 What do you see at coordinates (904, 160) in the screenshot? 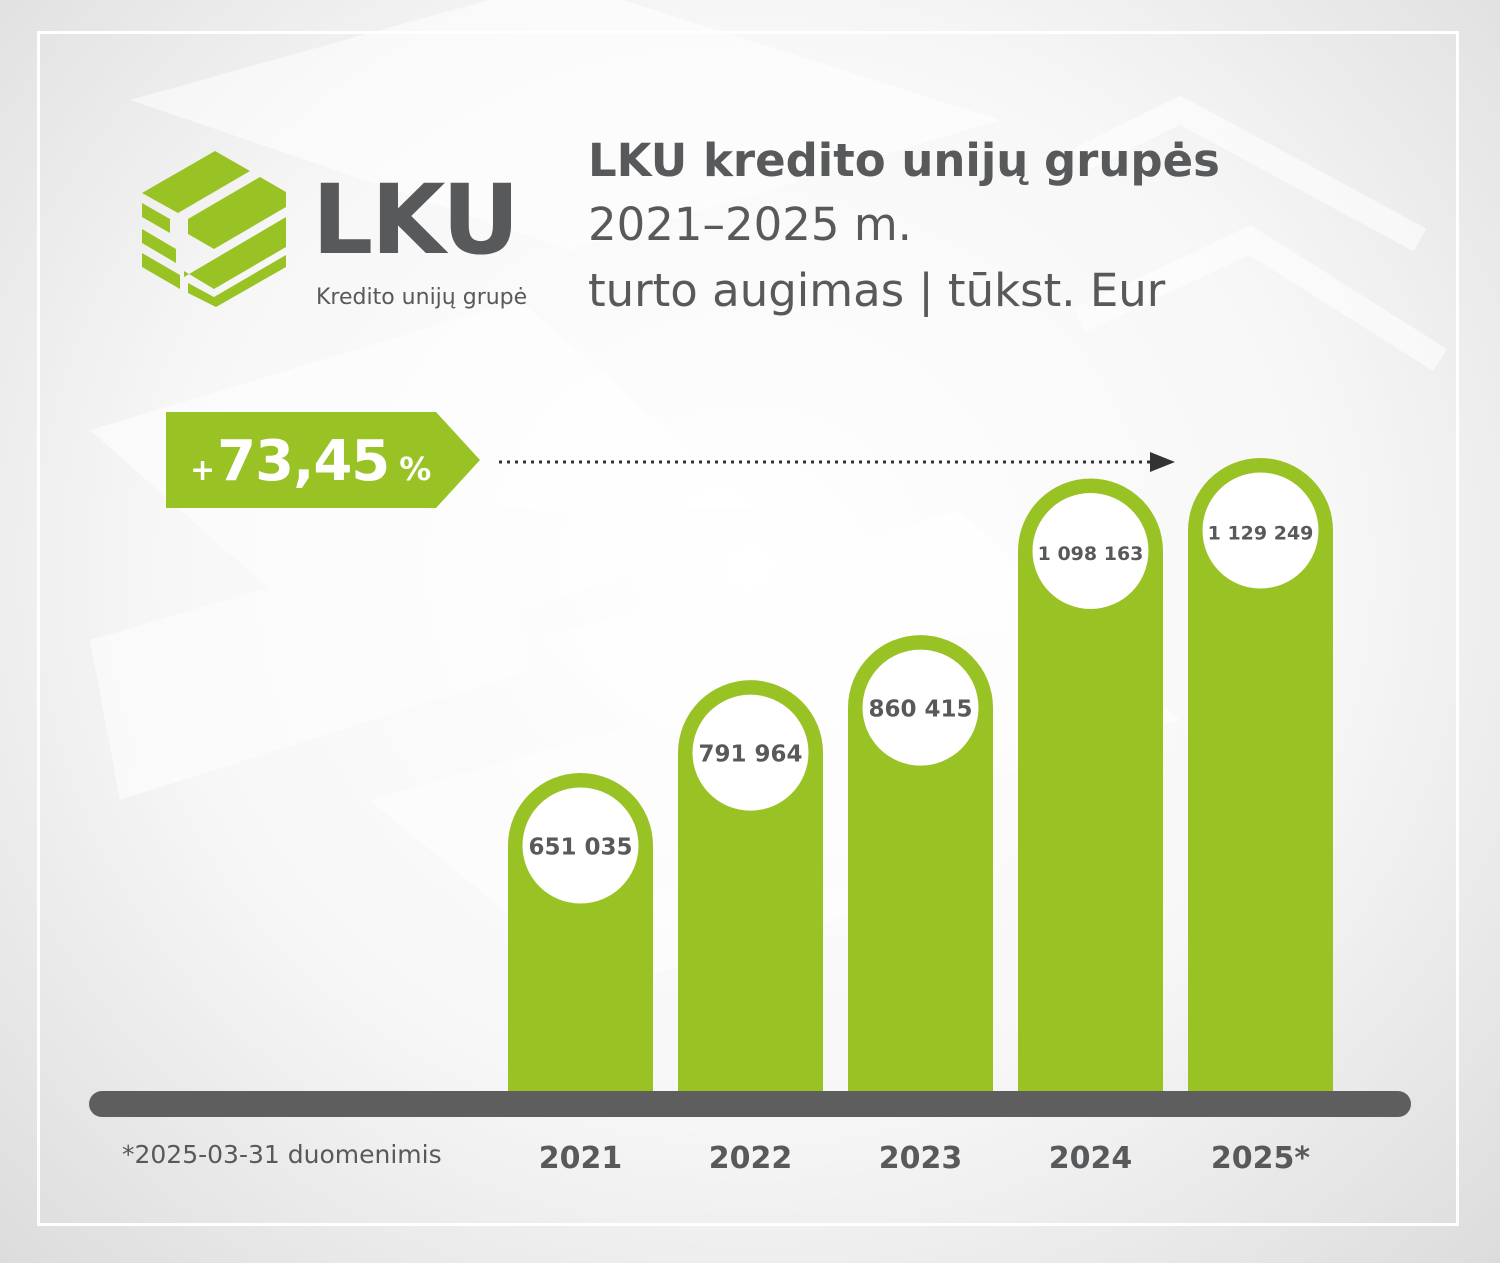
I see `title-line-1: LKU kredito unijų grupės` at bounding box center [904, 160].